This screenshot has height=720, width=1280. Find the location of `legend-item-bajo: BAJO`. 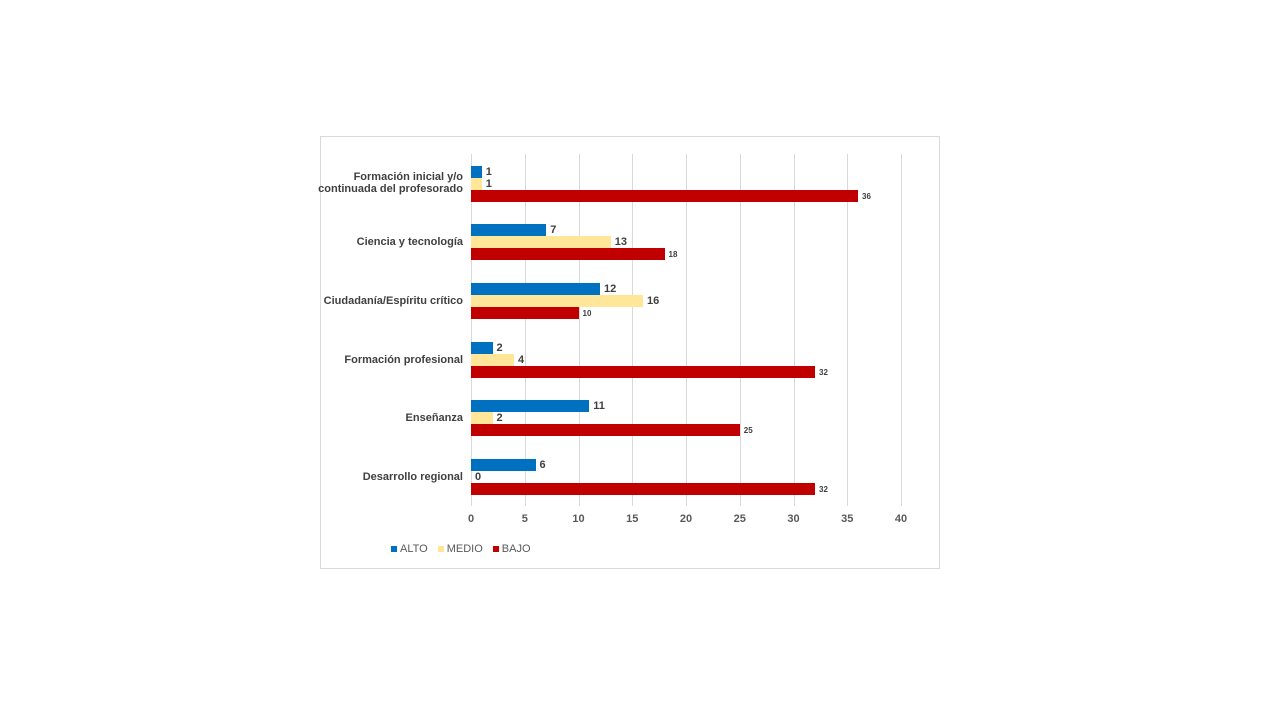

legend-item-bajo: BAJO is located at coordinates (511, 549).